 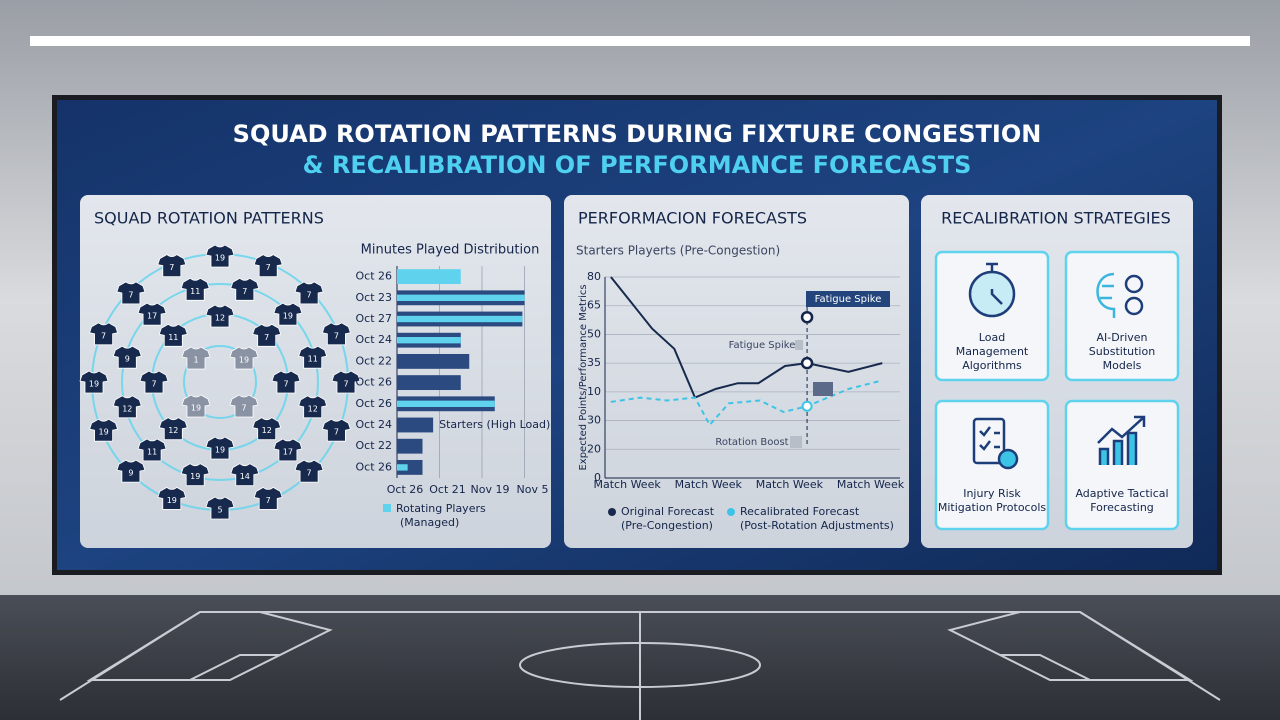 I want to click on card-label: Injury Risk, so click(x=992, y=493).